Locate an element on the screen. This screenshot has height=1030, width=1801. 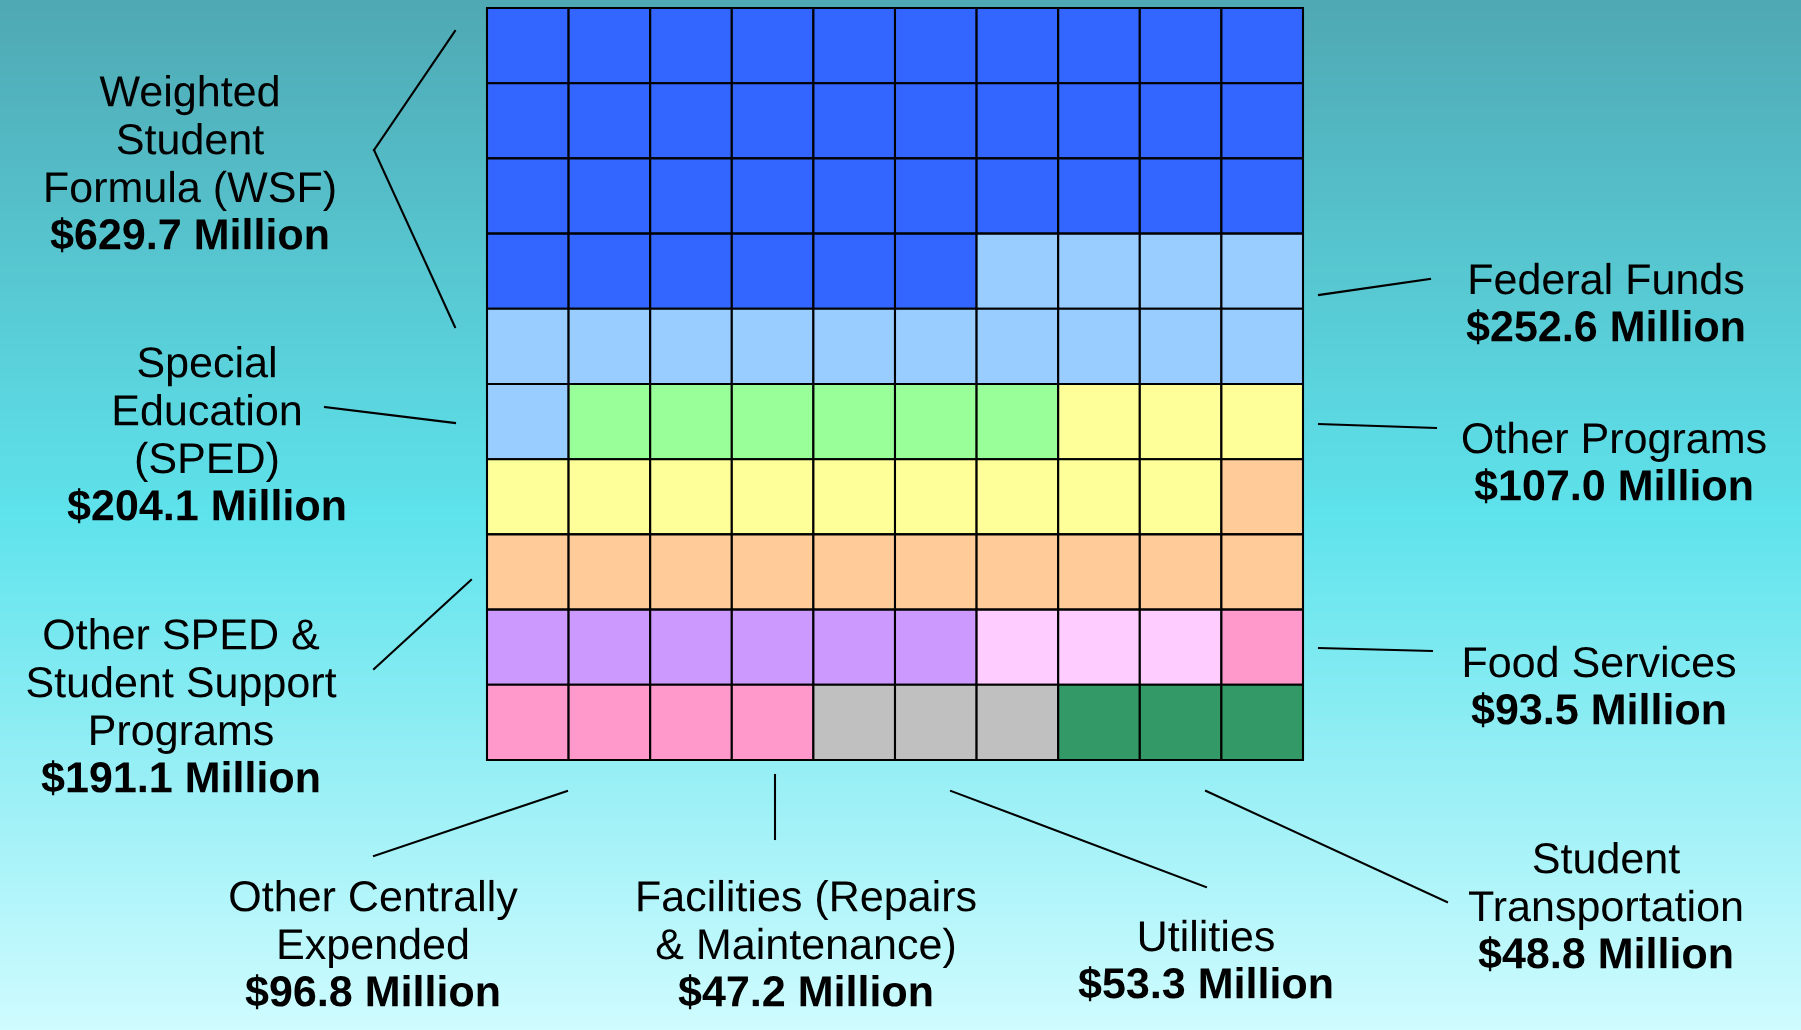
data-label: $204.1 Million is located at coordinates (206, 506).